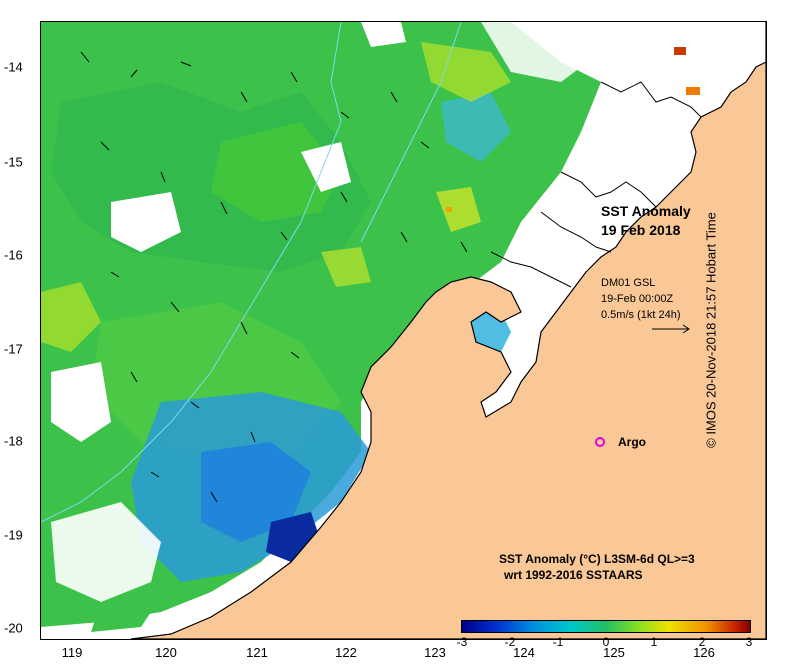 This screenshot has height=672, width=809. What do you see at coordinates (166, 652) in the screenshot?
I see `longitude-tick-label: 120` at bounding box center [166, 652].